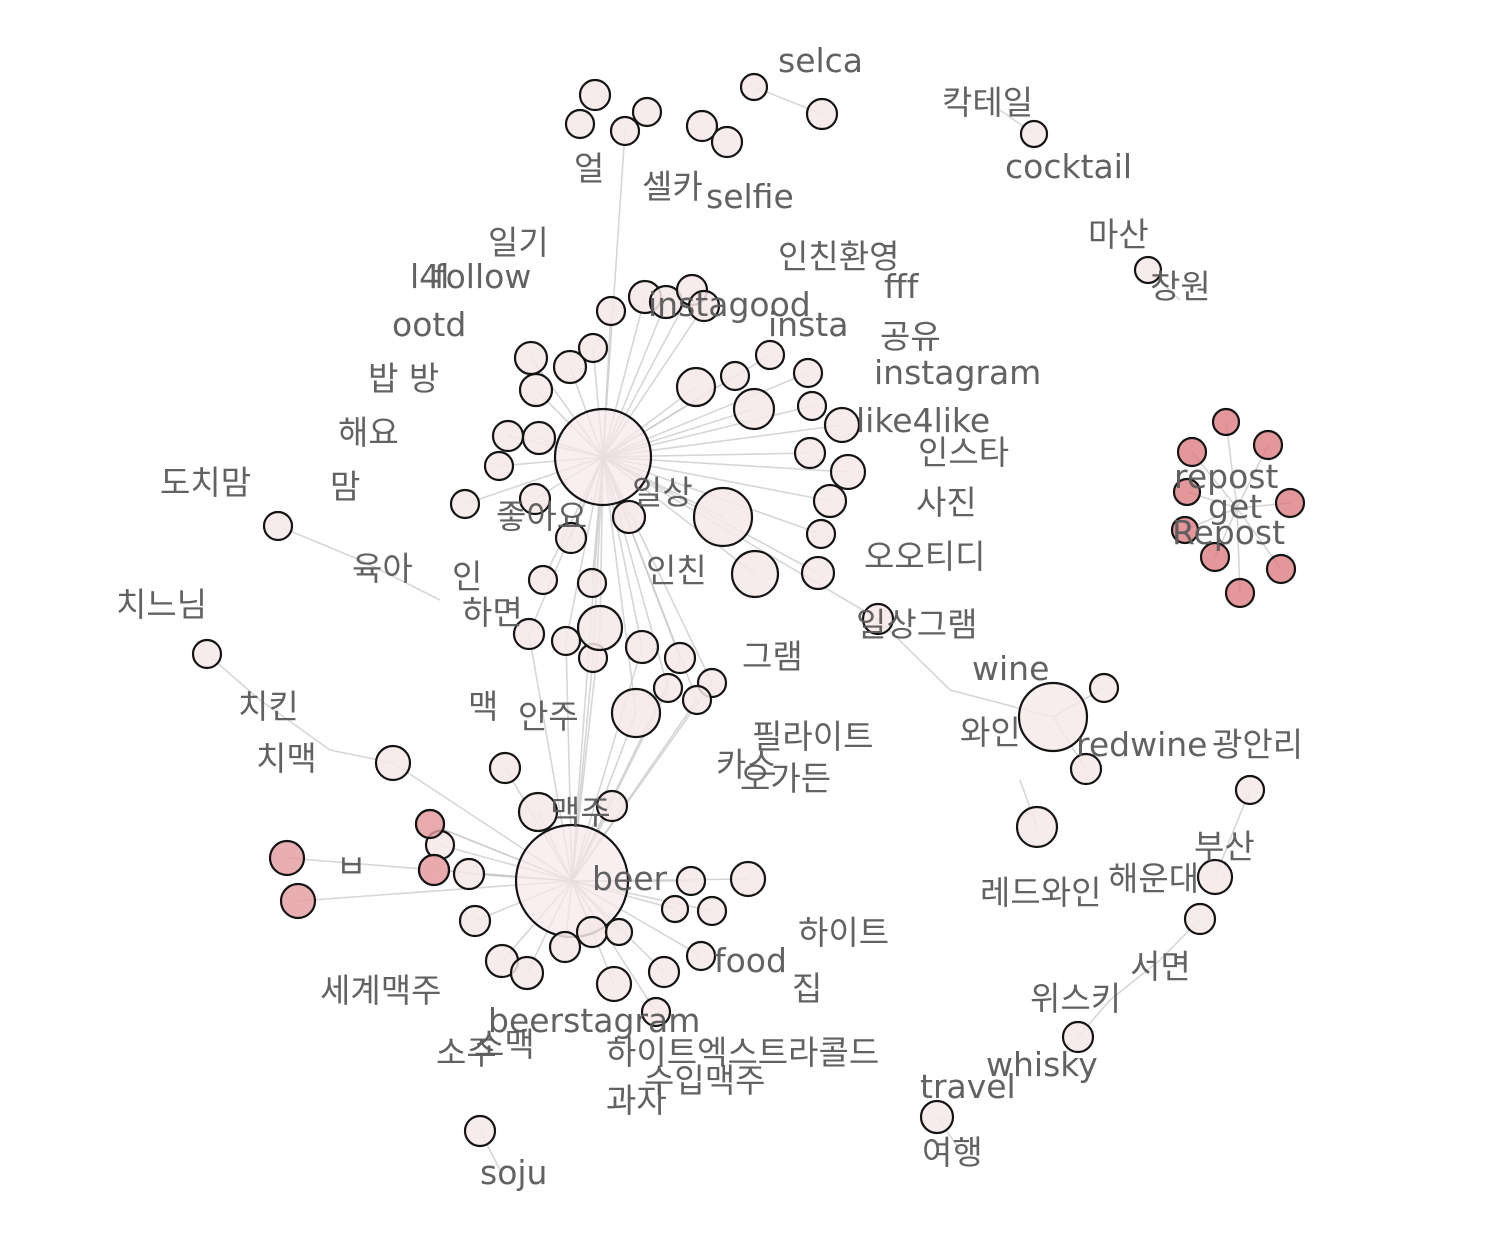 Image resolution: width=1506 pixels, height=1260 pixels. What do you see at coordinates (704, 1080) in the screenshot?
I see `label-importbeer: 수입맥주` at bounding box center [704, 1080].